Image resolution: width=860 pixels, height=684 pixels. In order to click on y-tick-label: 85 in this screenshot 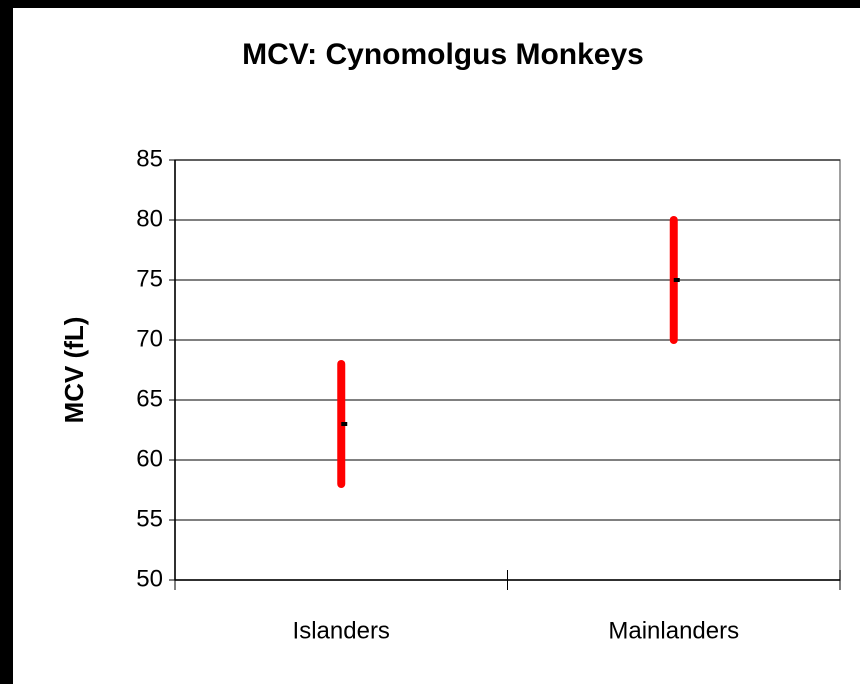, I will do `click(149, 158)`.